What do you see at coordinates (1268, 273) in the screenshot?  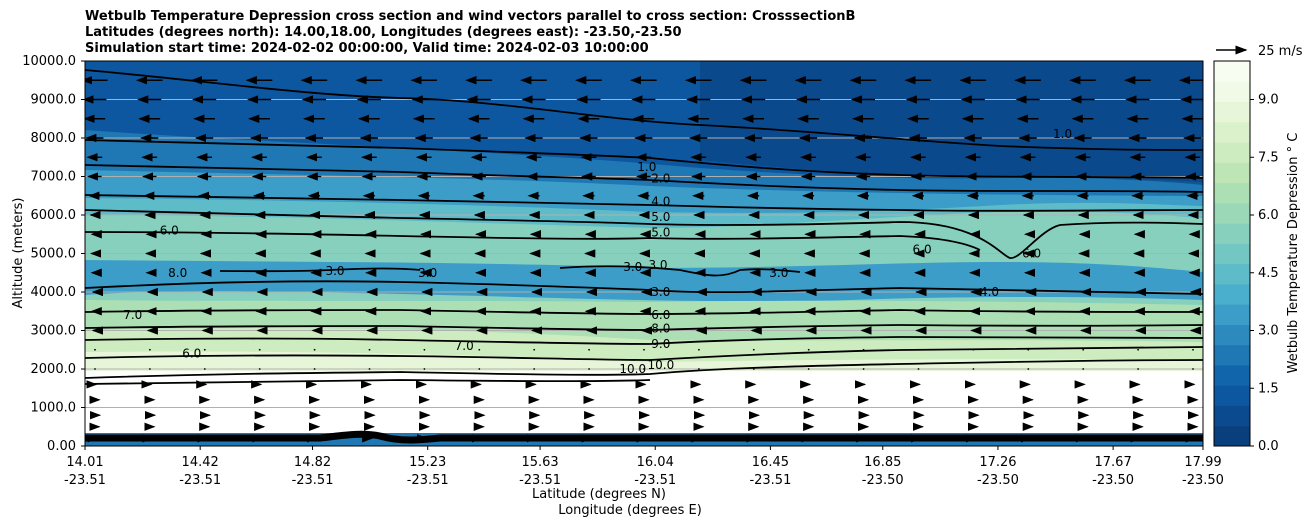 I see `colorbar-tick-label: 4.5` at bounding box center [1268, 273].